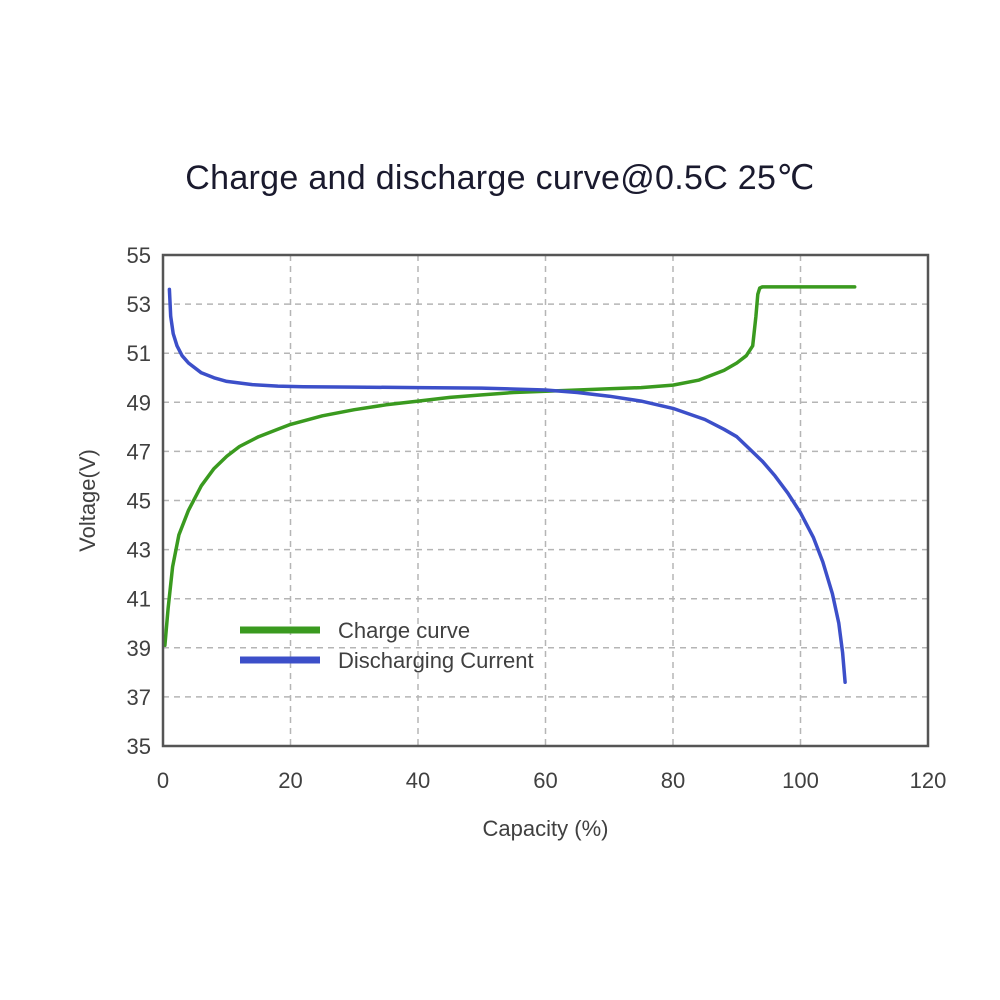 The height and width of the screenshot is (1000, 1000). What do you see at coordinates (87, 500) in the screenshot?
I see `y-axis-label: Voltage(V)` at bounding box center [87, 500].